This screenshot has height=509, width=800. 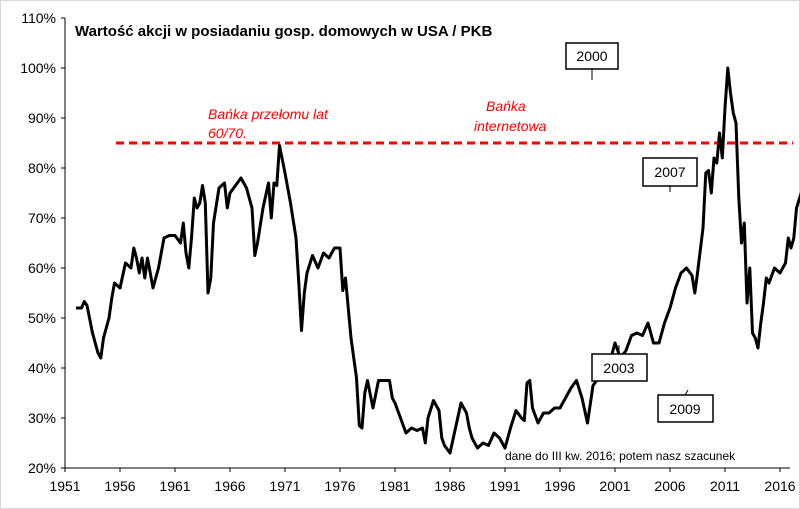 I want to click on callout-2003: 2003, so click(x=619, y=363).